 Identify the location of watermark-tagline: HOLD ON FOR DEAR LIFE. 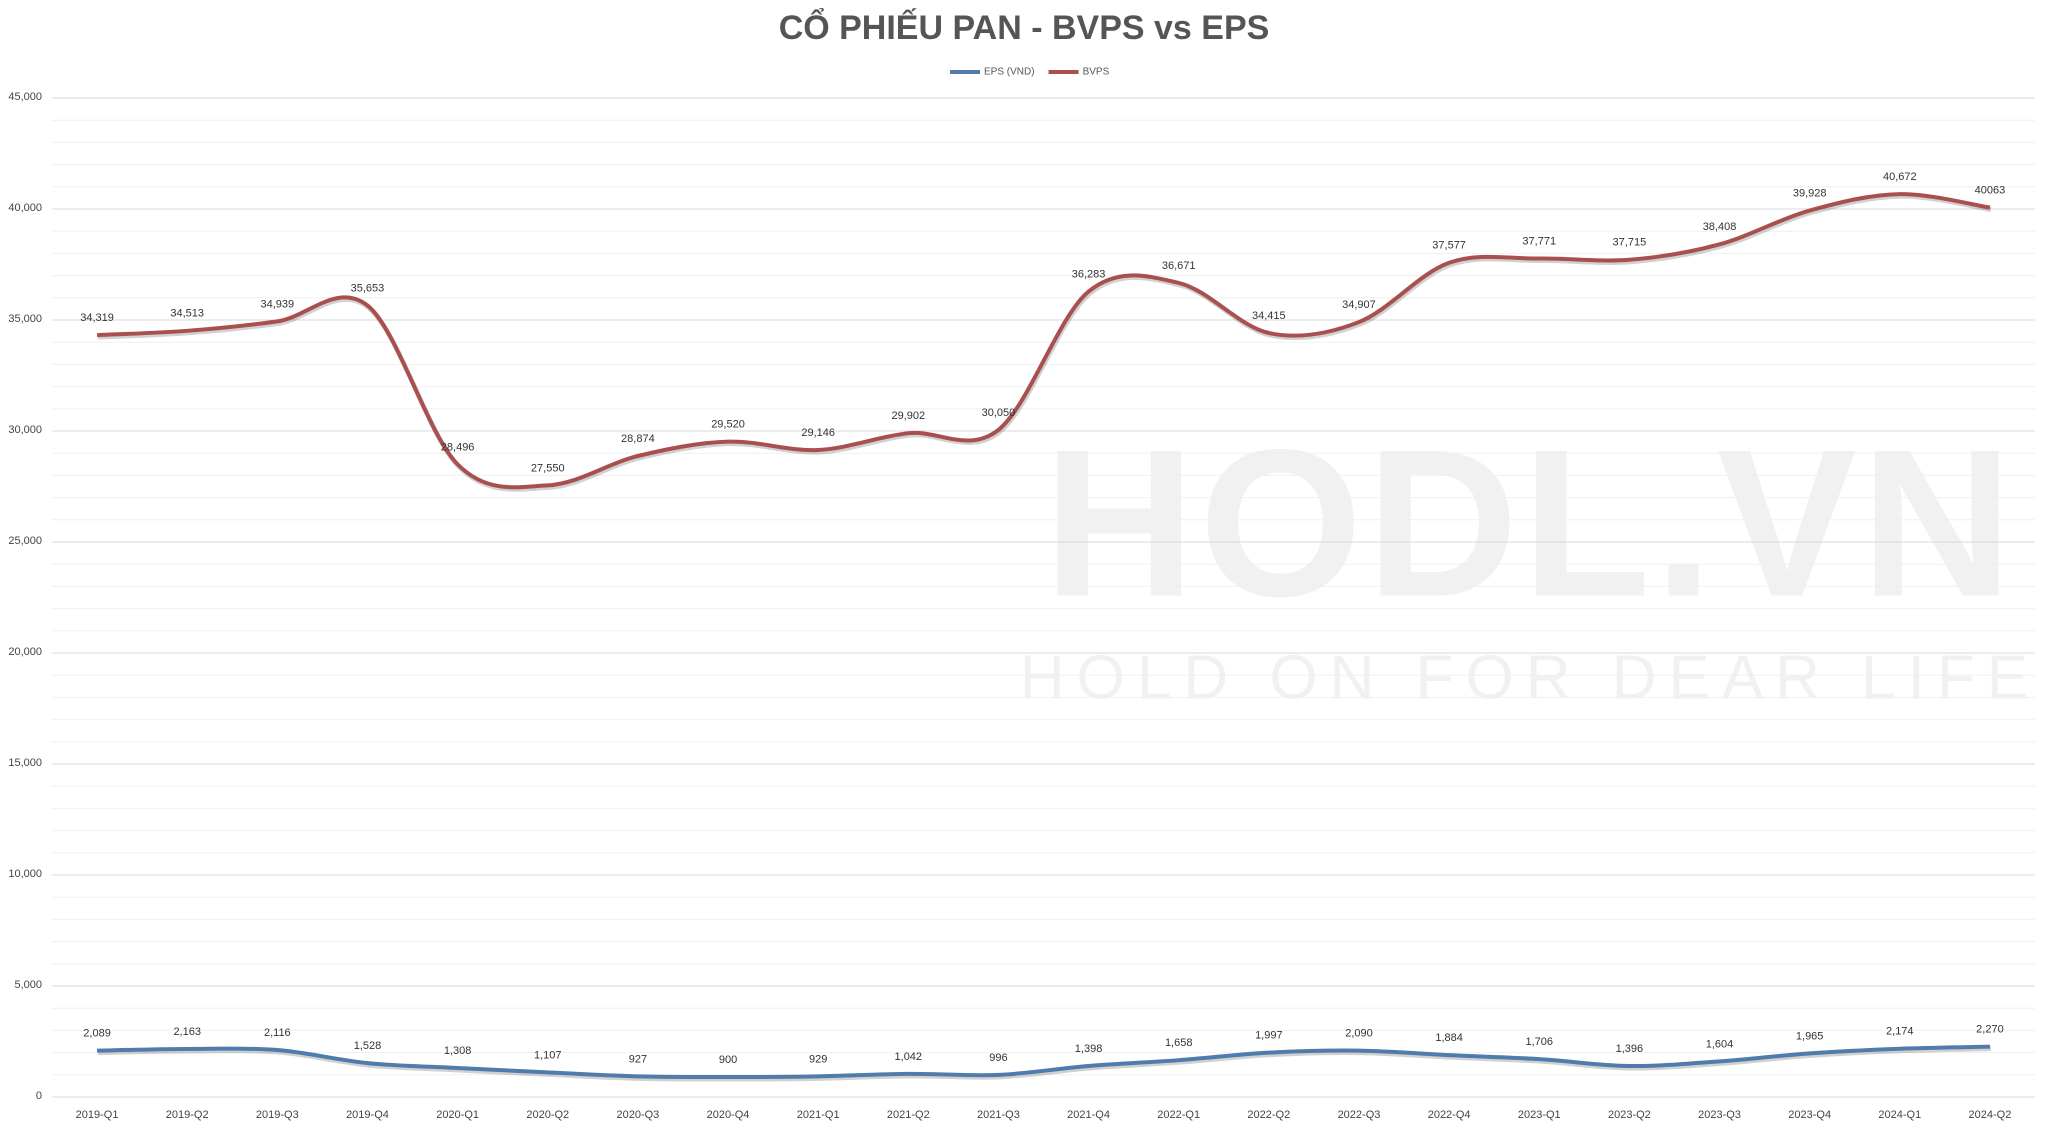
(1530, 677).